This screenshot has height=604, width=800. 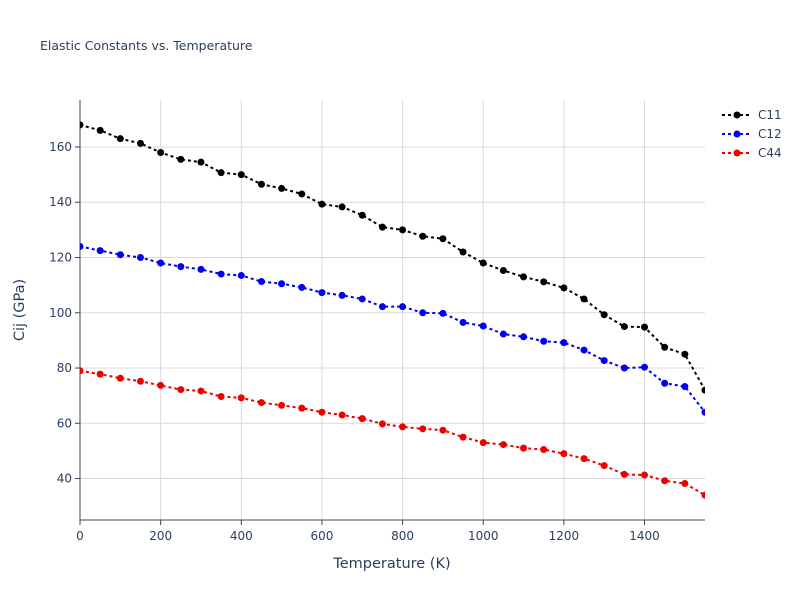 I want to click on legend: C11 C12 C44, so click(x=752, y=134).